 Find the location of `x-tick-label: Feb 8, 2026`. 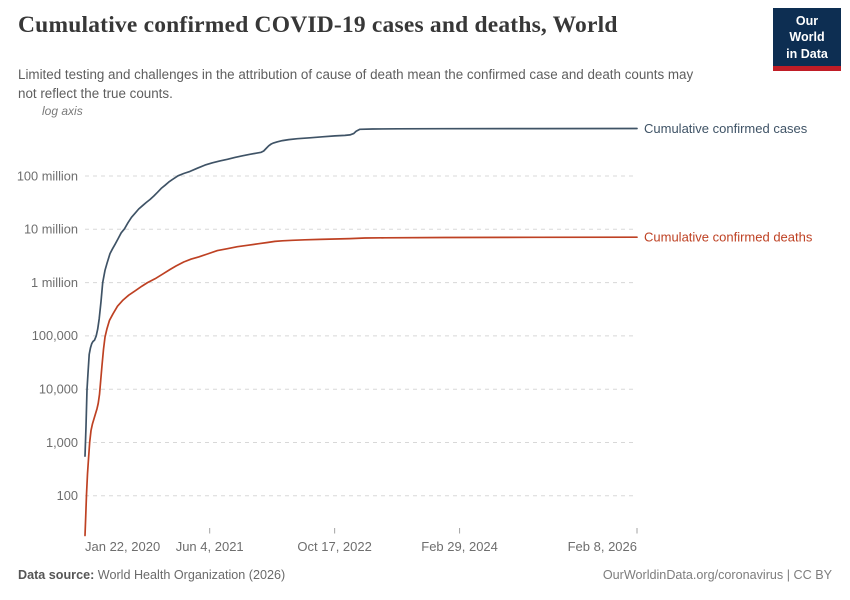

x-tick-label: Feb 8, 2026 is located at coordinates (602, 546).